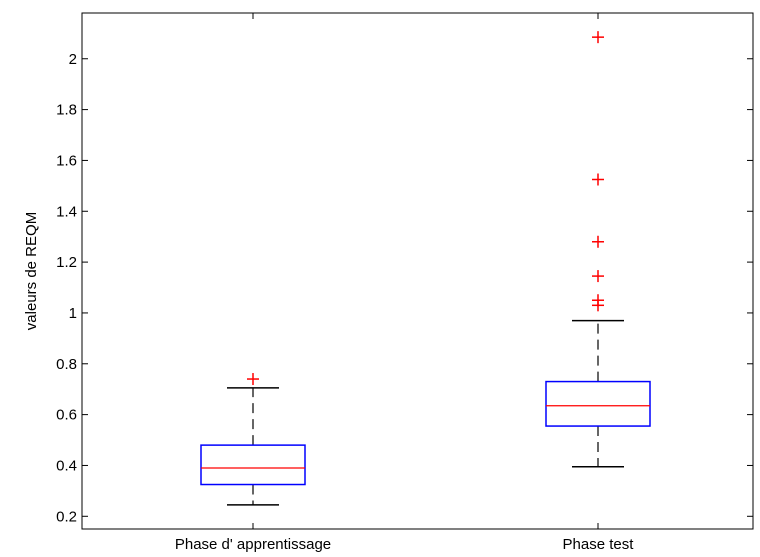  What do you see at coordinates (31, 271) in the screenshot?
I see `y-axis-label: valeurs de REQM` at bounding box center [31, 271].